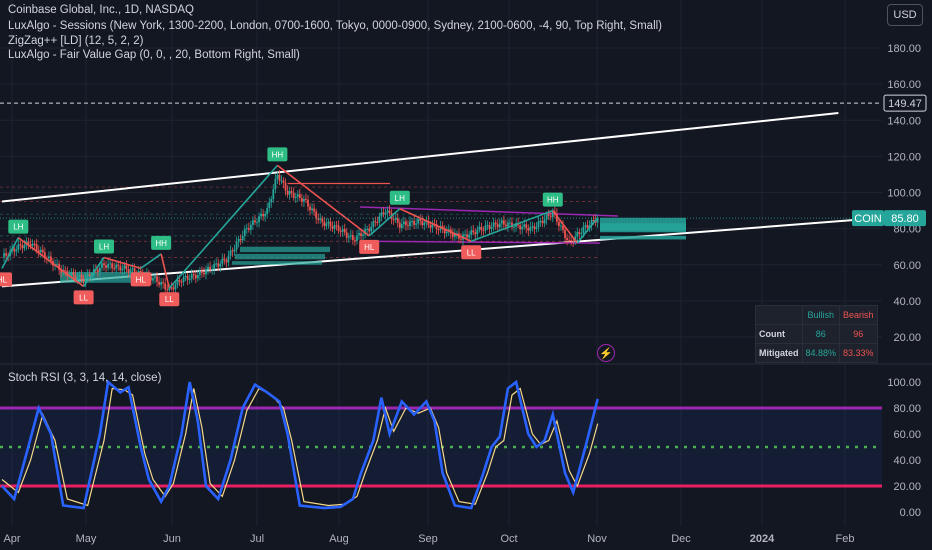  I want to click on rsi-tick-label: 20.00, so click(907, 487).